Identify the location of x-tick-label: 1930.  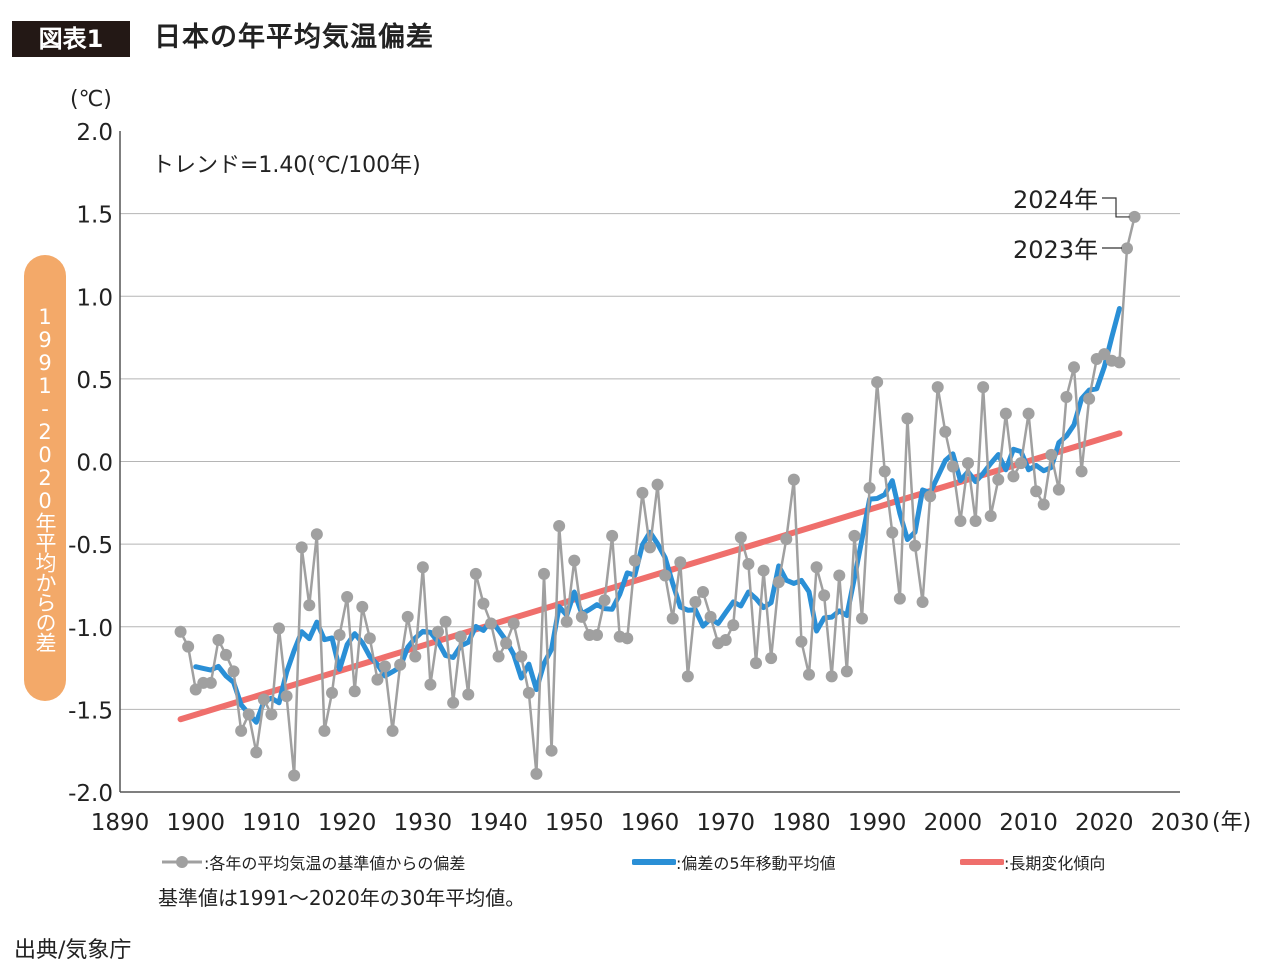
(423, 823).